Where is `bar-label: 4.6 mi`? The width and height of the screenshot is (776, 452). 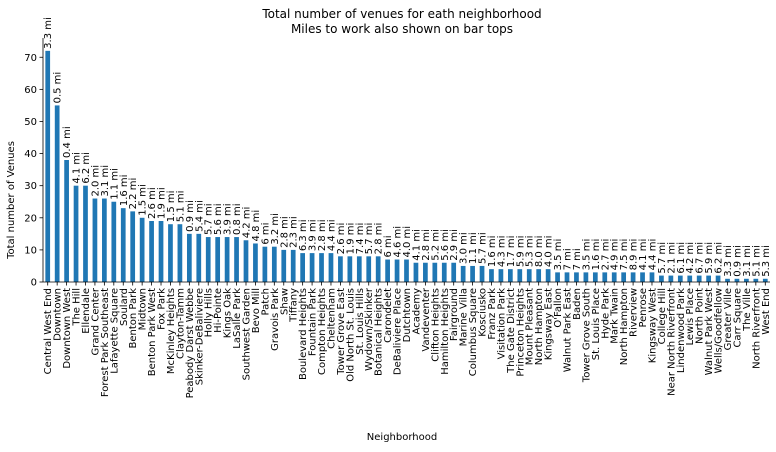 bar-label: 4.6 mi is located at coordinates (398, 242).